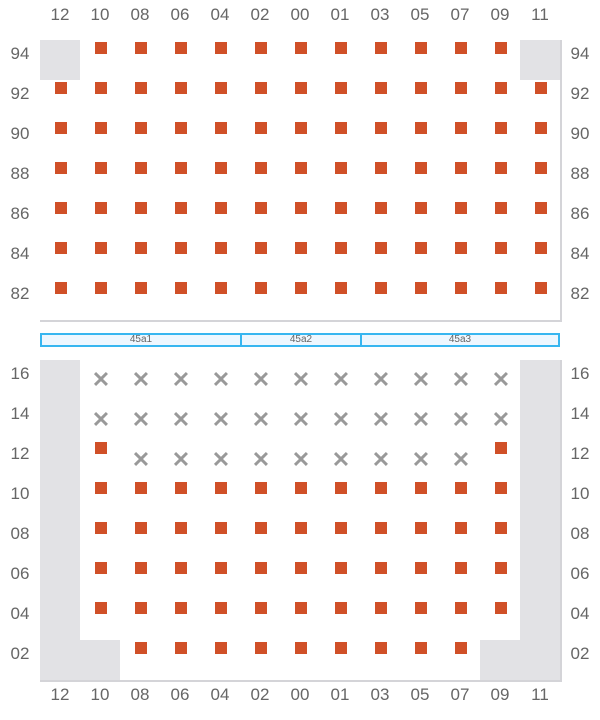  What do you see at coordinates (301, 340) in the screenshot?
I see `segment-45a2: 45a2` at bounding box center [301, 340].